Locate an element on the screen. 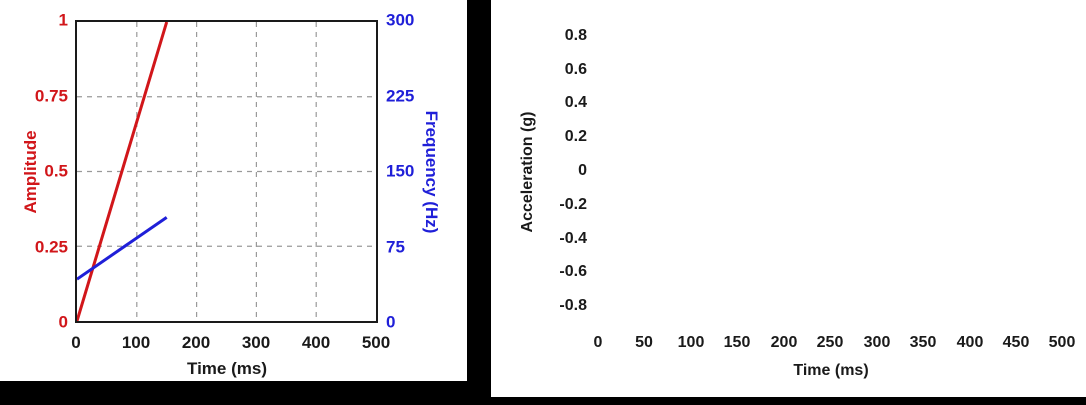 This screenshot has height=405, width=1086. right-ytick-04: 0.4 is located at coordinates (575, 102).